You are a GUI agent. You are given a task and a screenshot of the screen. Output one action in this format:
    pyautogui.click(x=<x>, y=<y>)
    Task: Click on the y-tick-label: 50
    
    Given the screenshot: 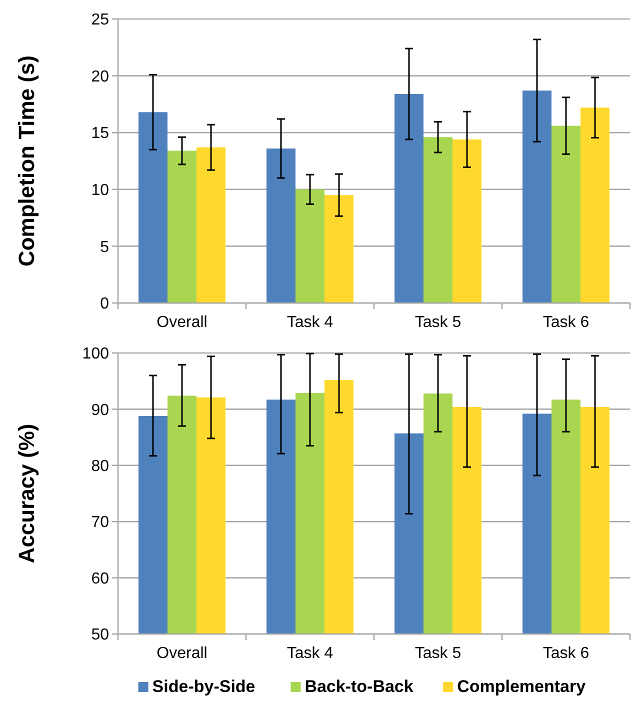 What is the action you would take?
    pyautogui.click(x=100, y=635)
    